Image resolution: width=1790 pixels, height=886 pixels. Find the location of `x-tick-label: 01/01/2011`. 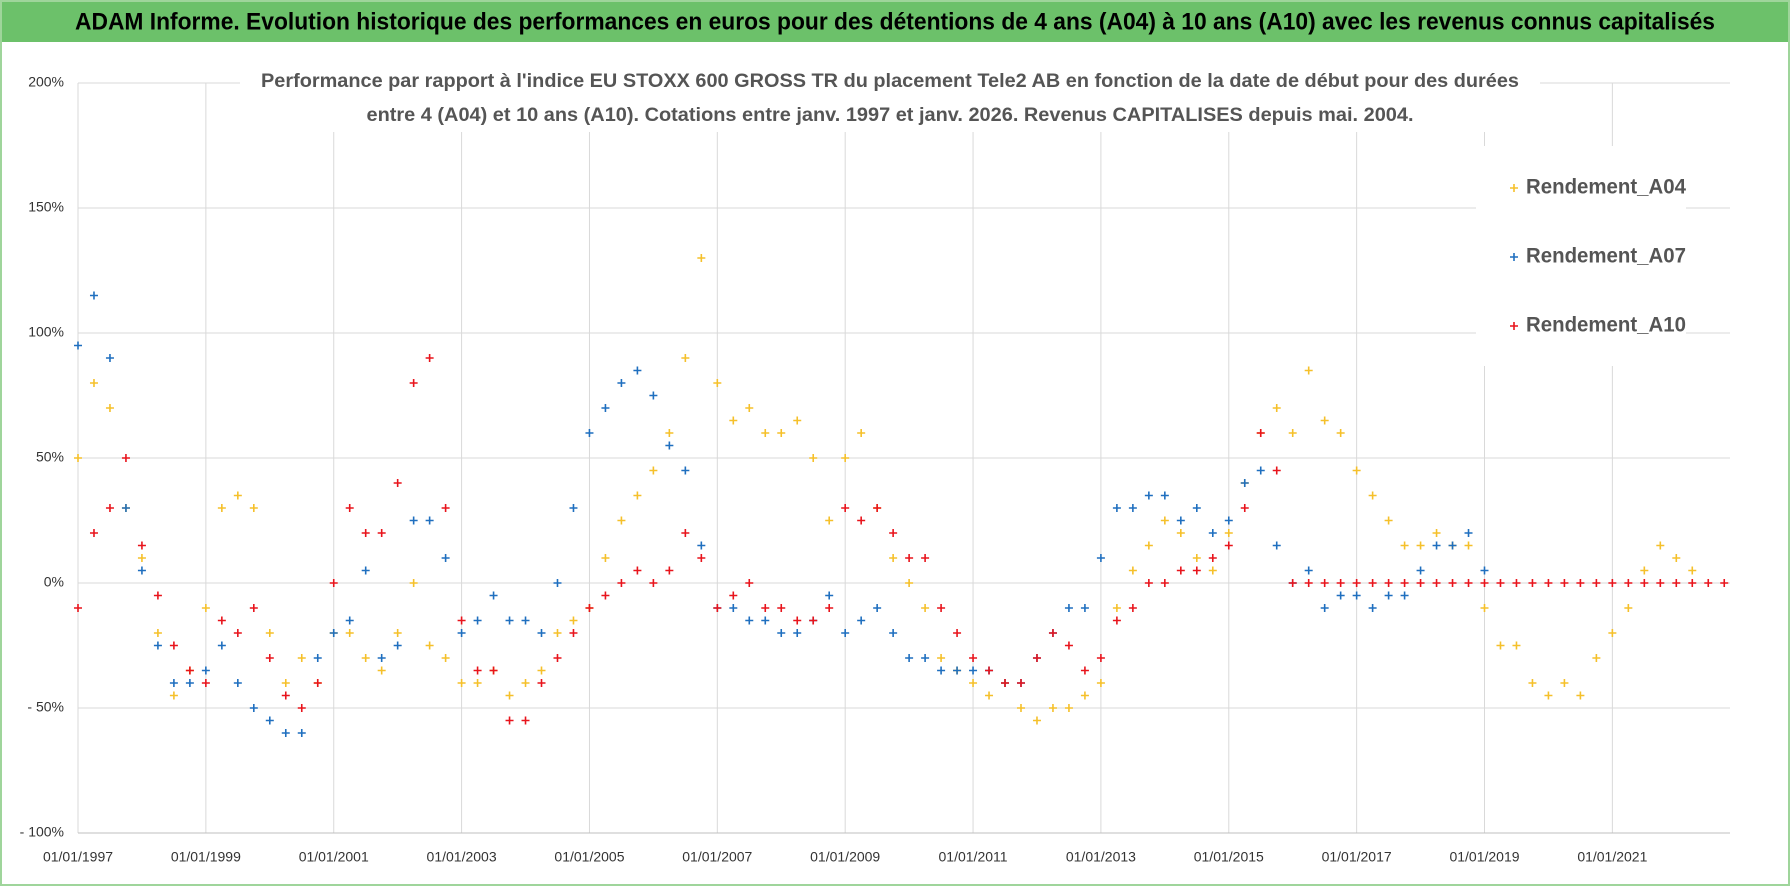

x-tick-label: 01/01/2011 is located at coordinates (973, 857).